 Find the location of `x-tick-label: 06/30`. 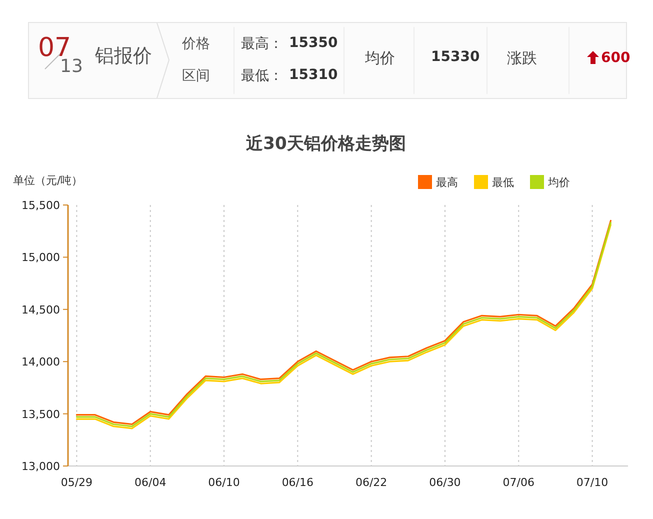

x-tick-label: 06/30 is located at coordinates (445, 482).